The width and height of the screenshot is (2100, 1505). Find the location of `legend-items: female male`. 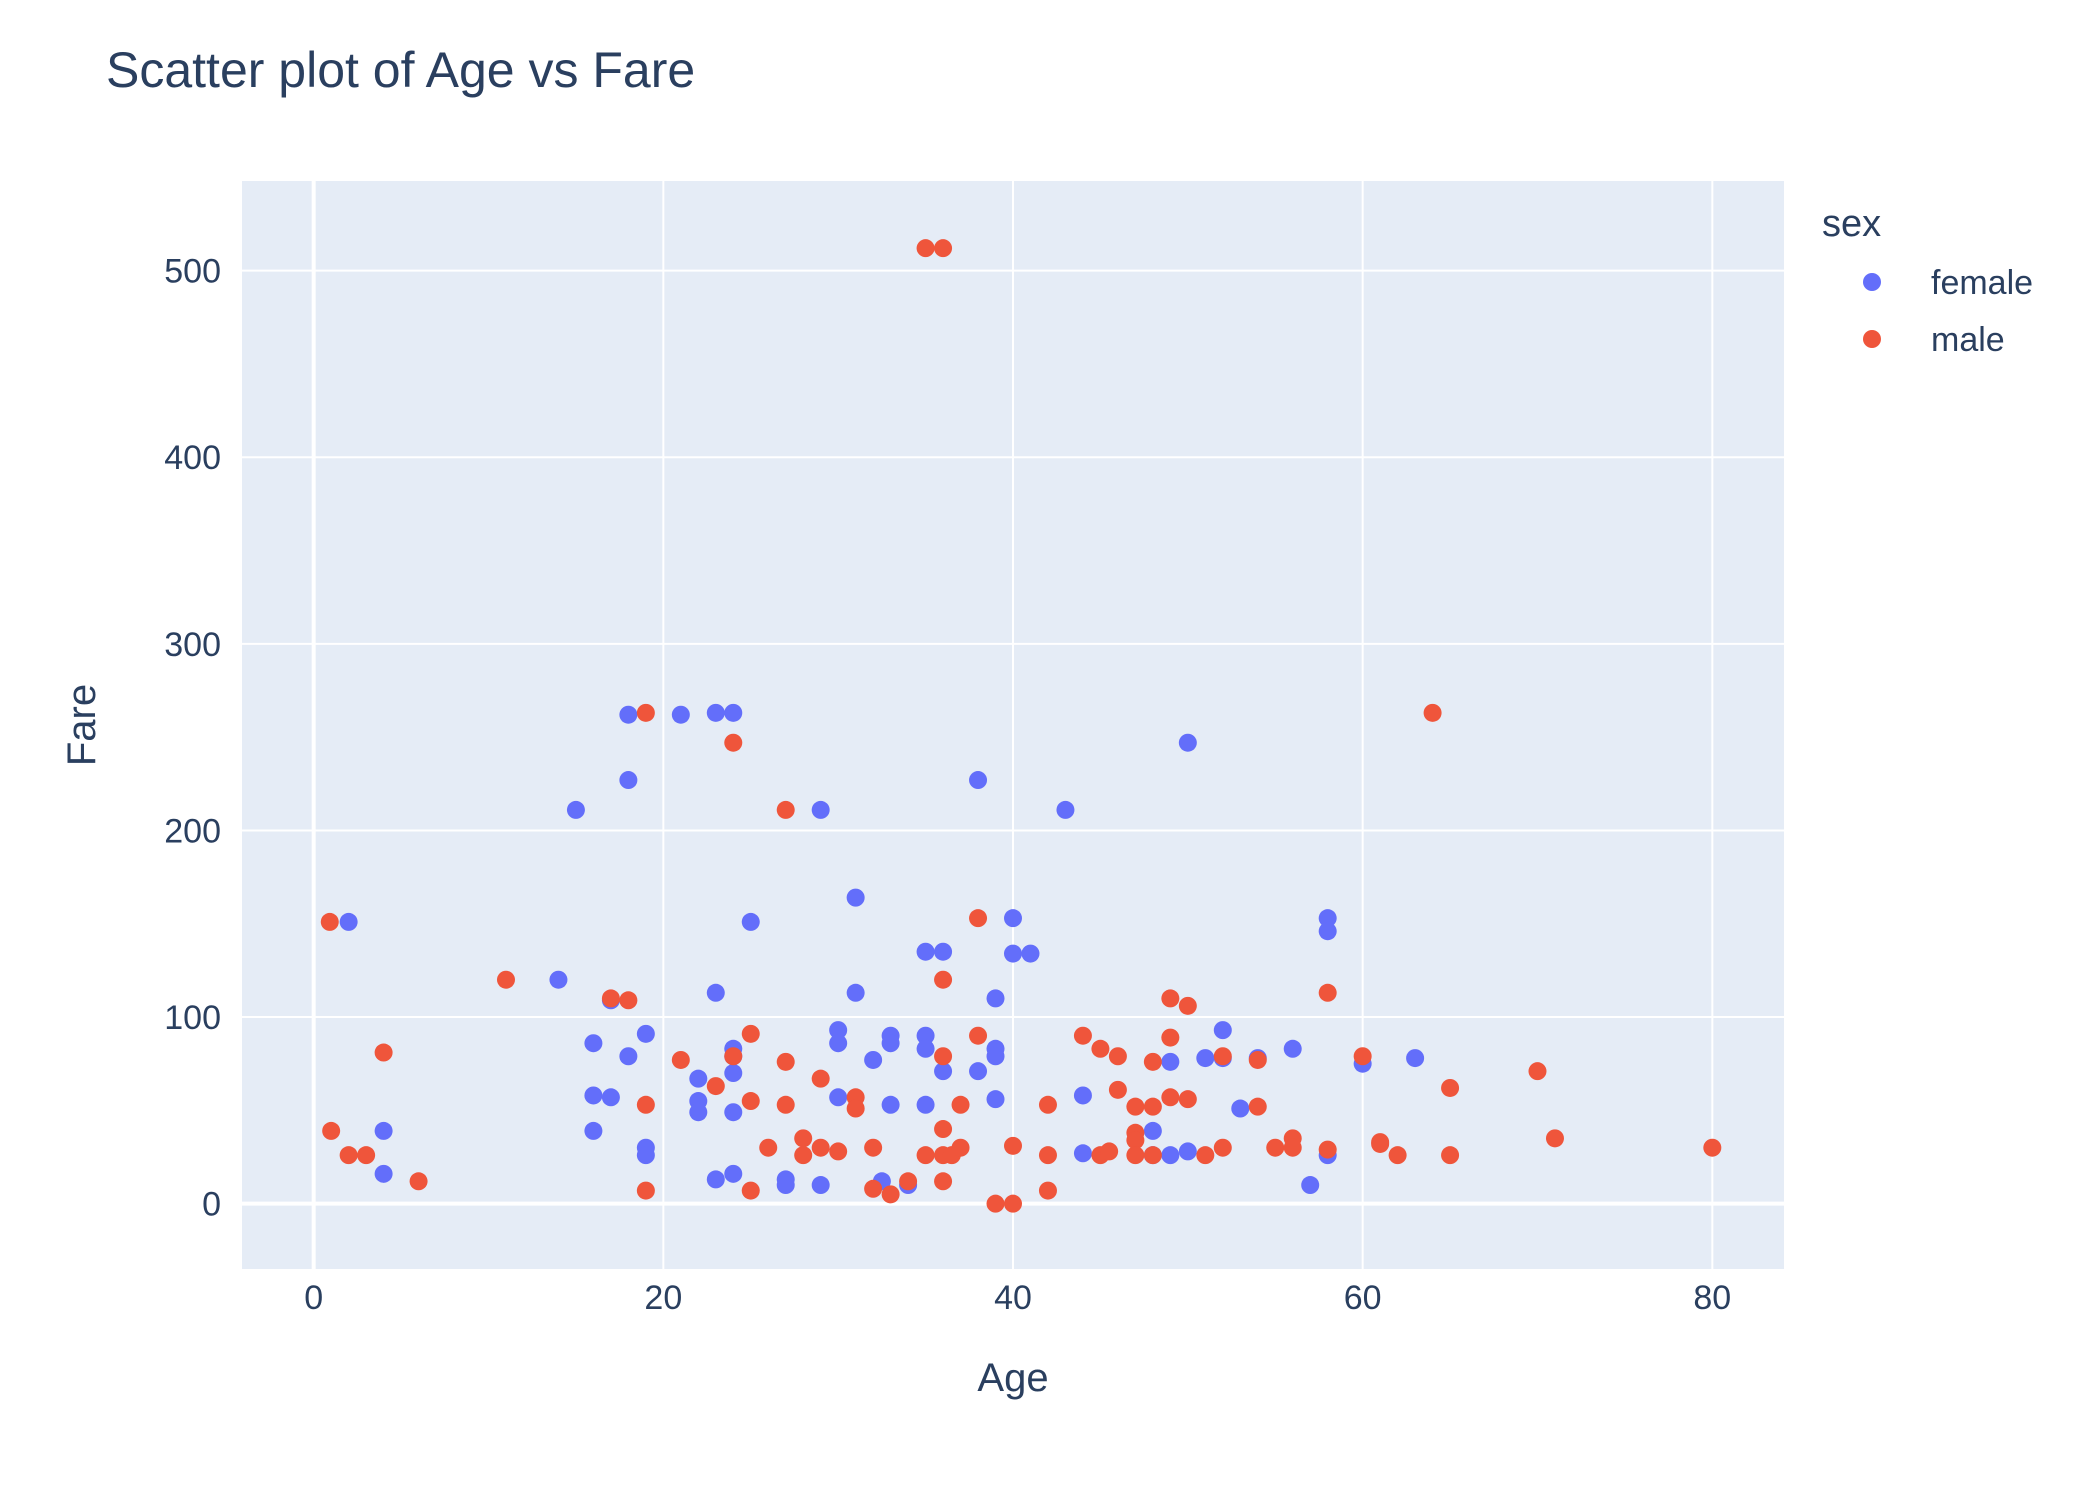

legend-items: female male is located at coordinates (1948, 311).